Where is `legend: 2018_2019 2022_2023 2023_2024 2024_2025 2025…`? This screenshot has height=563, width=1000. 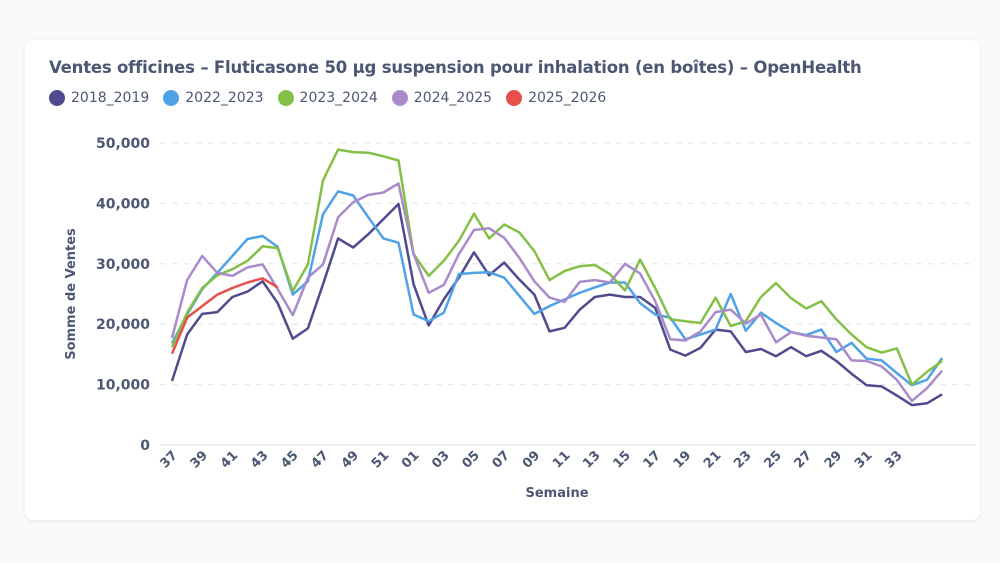 legend: 2018_2019 2022_2023 2023_2024 2024_2025 2025… is located at coordinates (327, 98).